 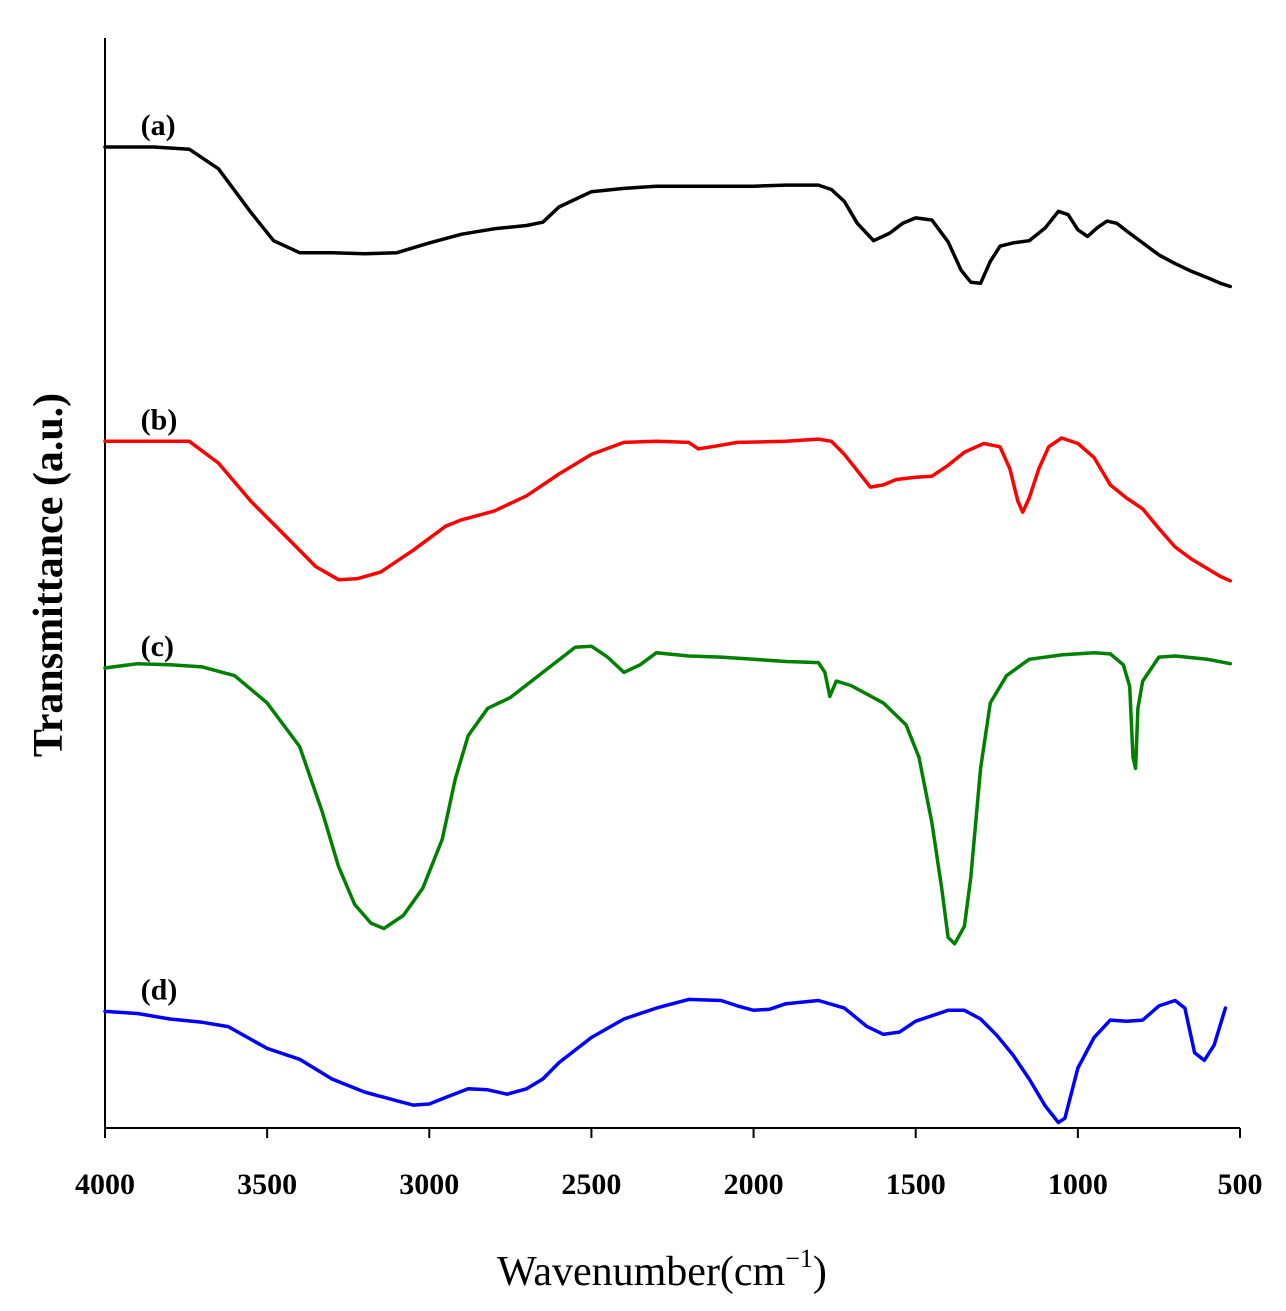 I want to click on x-ticks: 4000 3500 3000 2500 2000 1500 1000 500, so click(x=669, y=1164).